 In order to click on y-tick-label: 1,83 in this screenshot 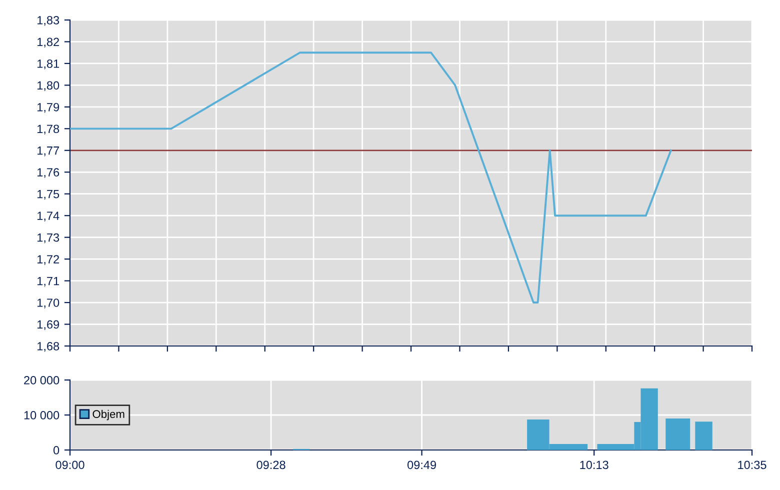, I will do `click(49, 21)`.